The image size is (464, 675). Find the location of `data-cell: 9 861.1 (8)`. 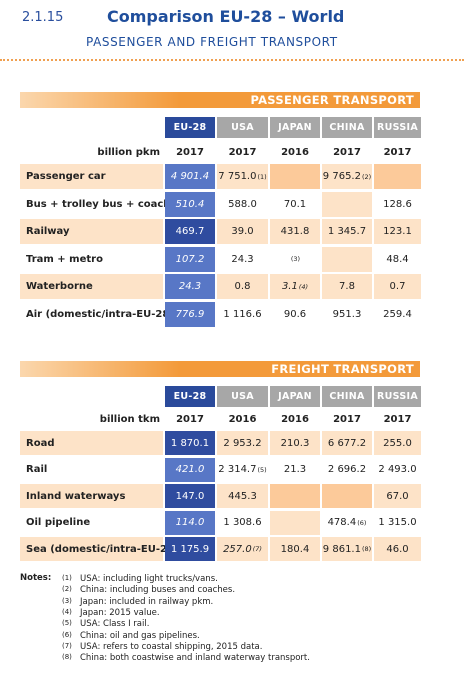

data-cell: 9 861.1 (8) is located at coordinates (347, 549).